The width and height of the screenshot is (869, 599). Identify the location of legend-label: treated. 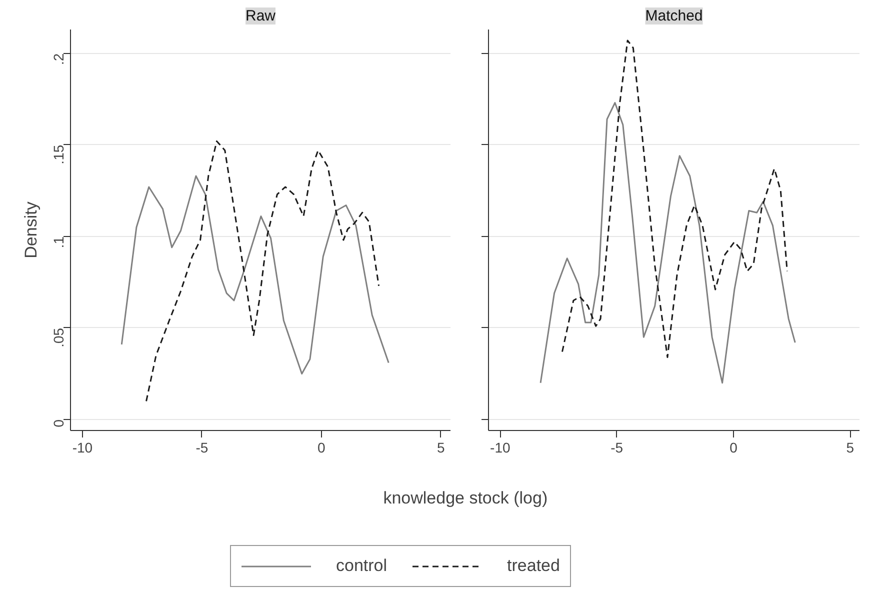
(533, 566).